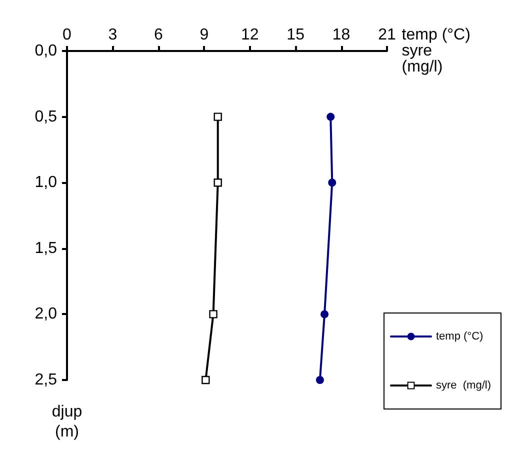  I want to click on x-tick-label: 0, so click(67, 35).